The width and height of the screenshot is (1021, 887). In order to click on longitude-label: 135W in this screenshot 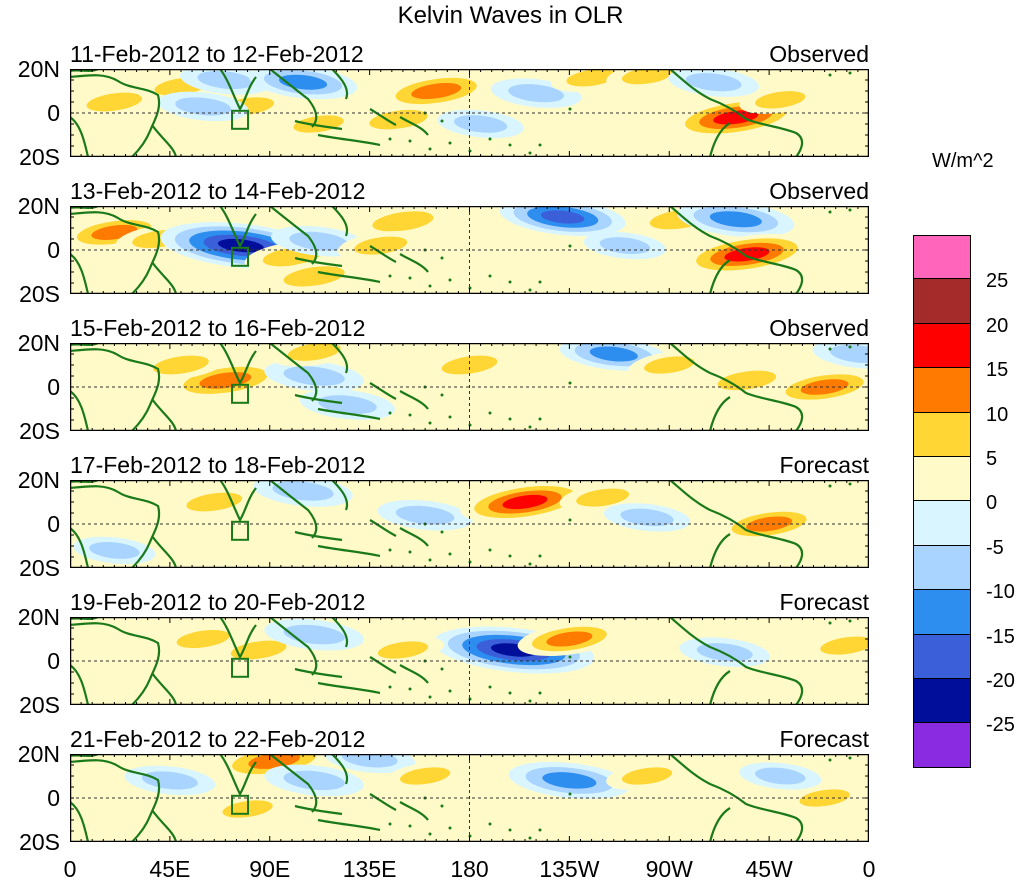, I will do `click(569, 869)`.